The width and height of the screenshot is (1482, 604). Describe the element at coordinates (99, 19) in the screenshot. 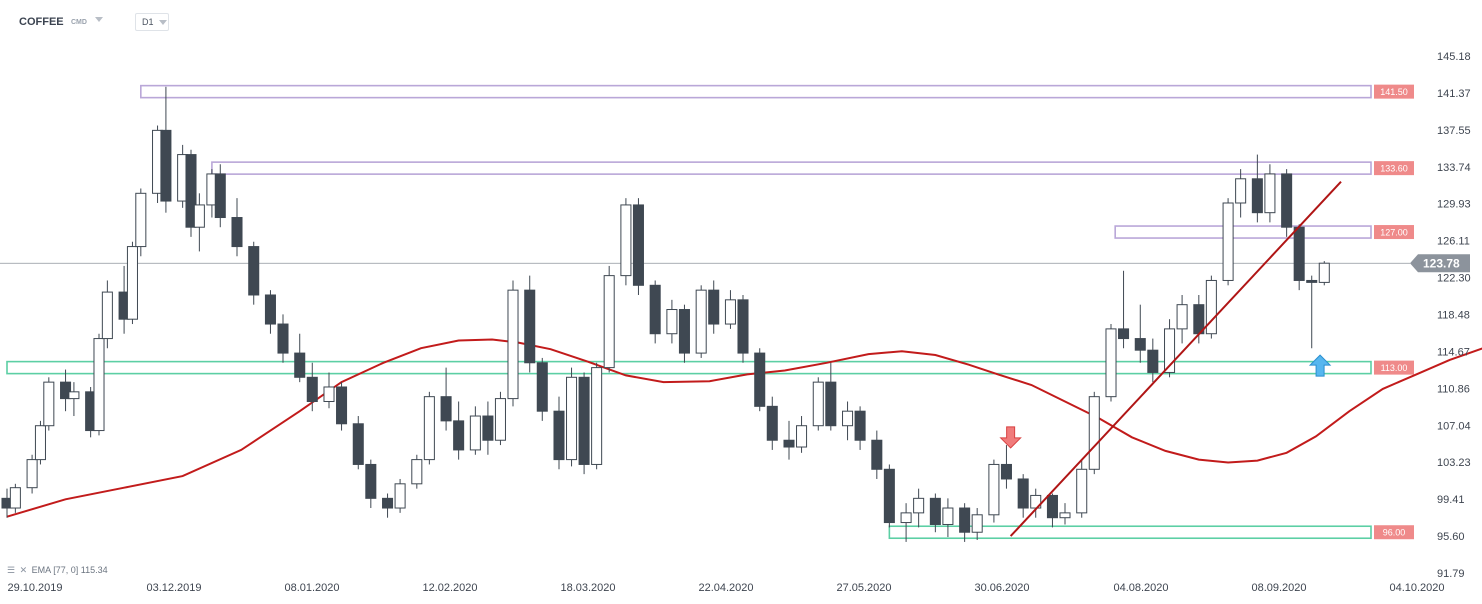

I see `symbol-dropdown-chevron-icon` at that location.